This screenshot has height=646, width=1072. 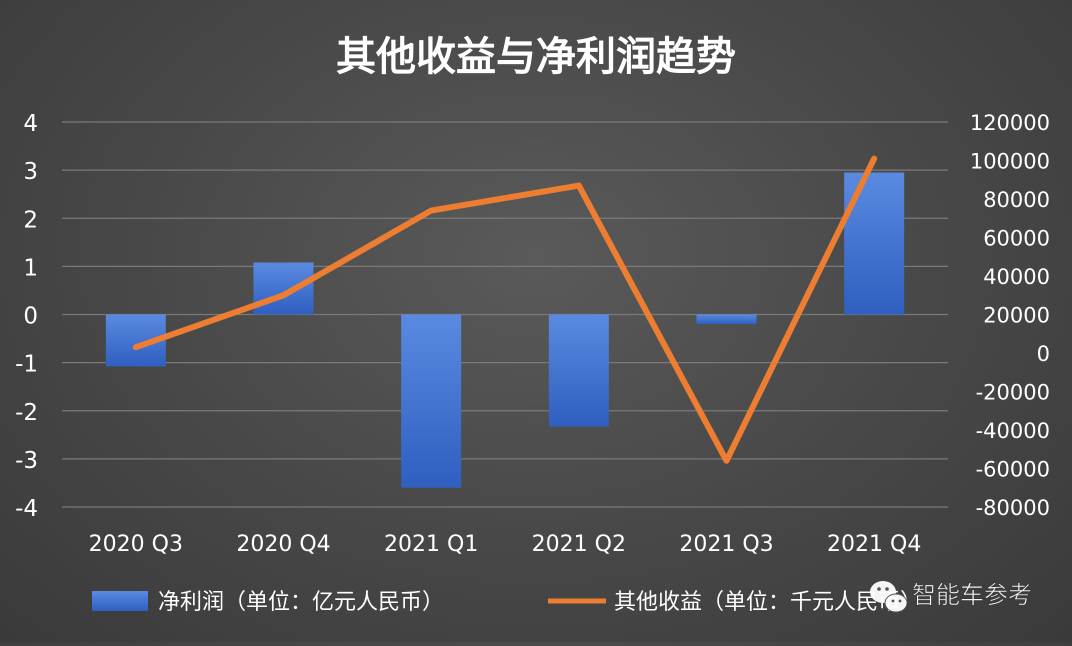 I want to click on watermark-text: 智能车参考, so click(x=972, y=595).